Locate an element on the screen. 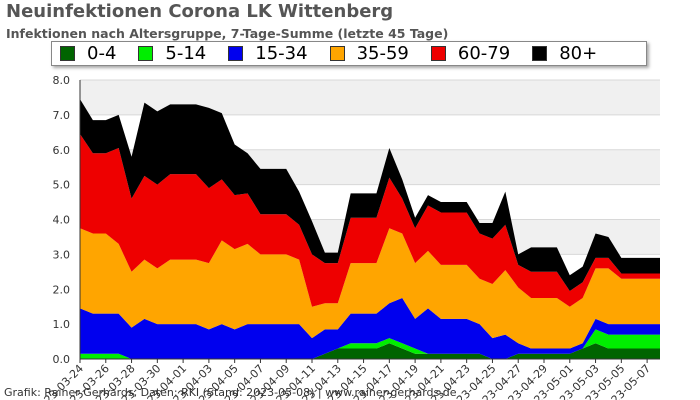 This screenshot has width=700, height=400. legend-label: 35-59 is located at coordinates (382, 53).